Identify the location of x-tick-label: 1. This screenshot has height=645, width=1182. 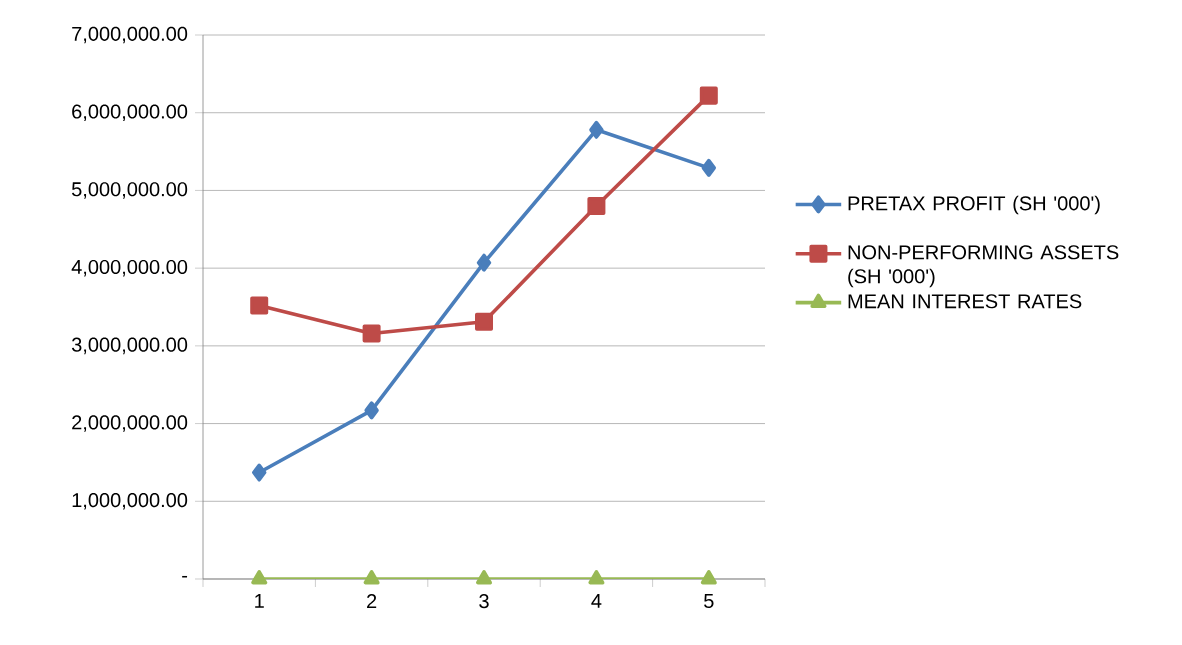
(259, 601).